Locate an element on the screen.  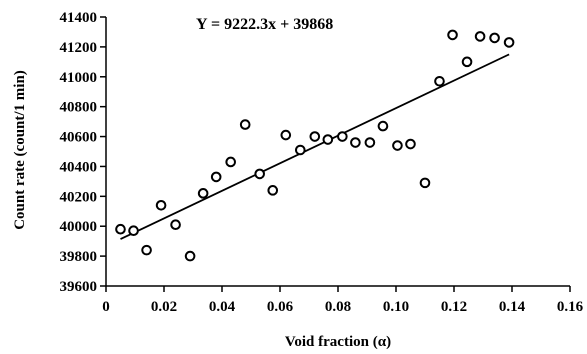
y-tick-label: 40600 is located at coordinates (79, 138).